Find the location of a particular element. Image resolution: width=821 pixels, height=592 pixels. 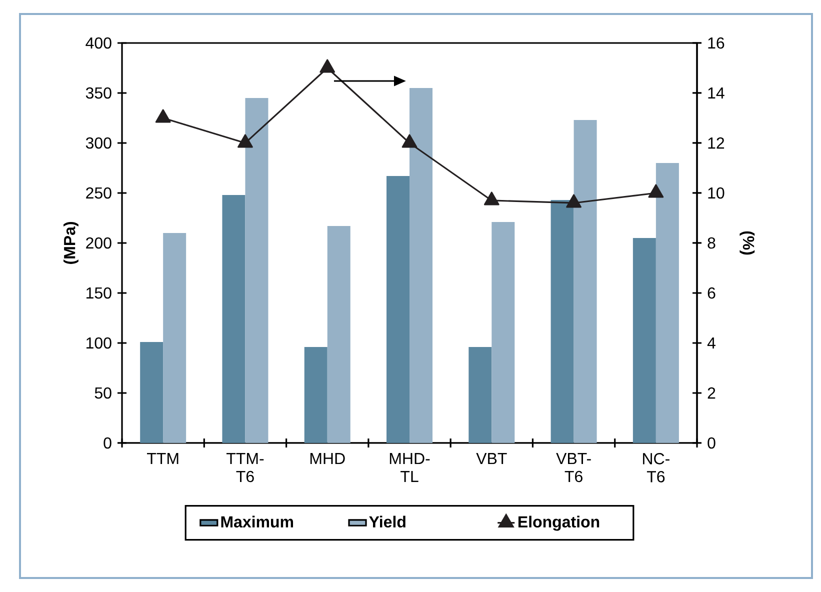

x-tick-label: MHD is located at coordinates (327, 458).